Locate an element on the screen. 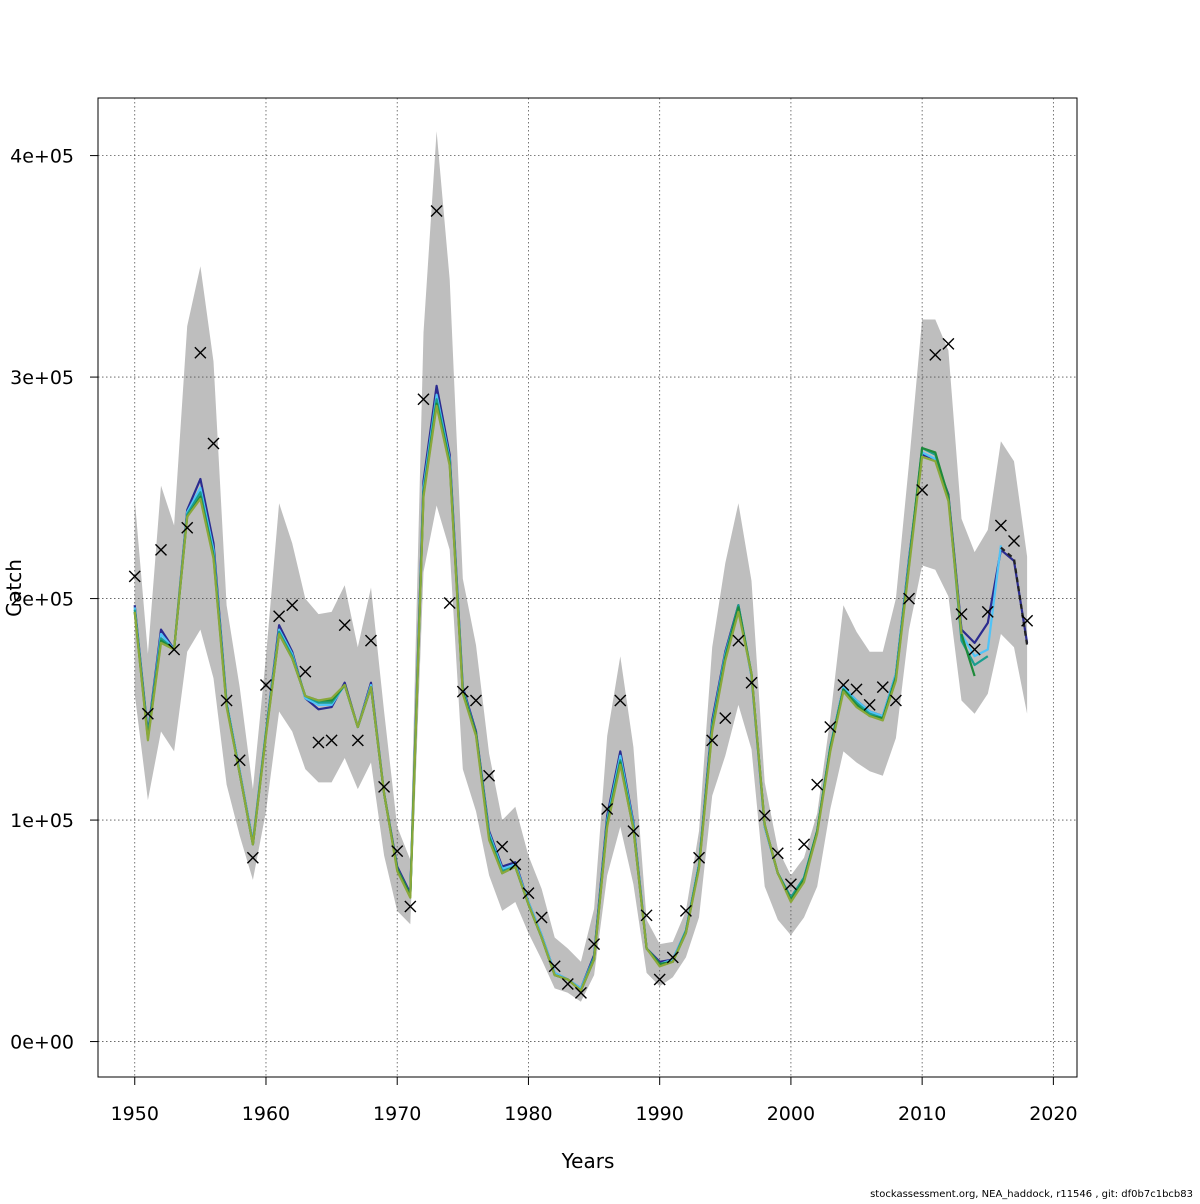  x-tick-label: 2000 is located at coordinates (791, 1114).